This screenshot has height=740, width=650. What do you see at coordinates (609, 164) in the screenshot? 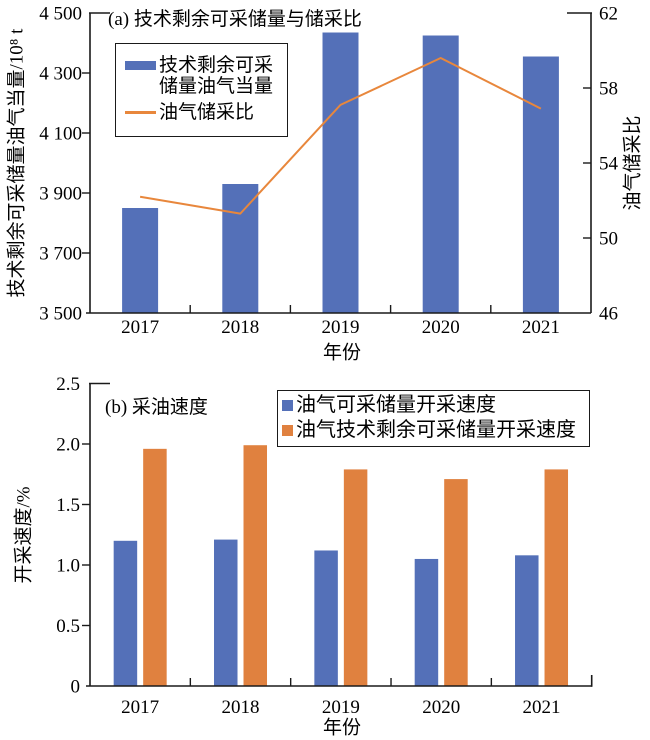
I see `right-tick-label: 54` at bounding box center [609, 164].